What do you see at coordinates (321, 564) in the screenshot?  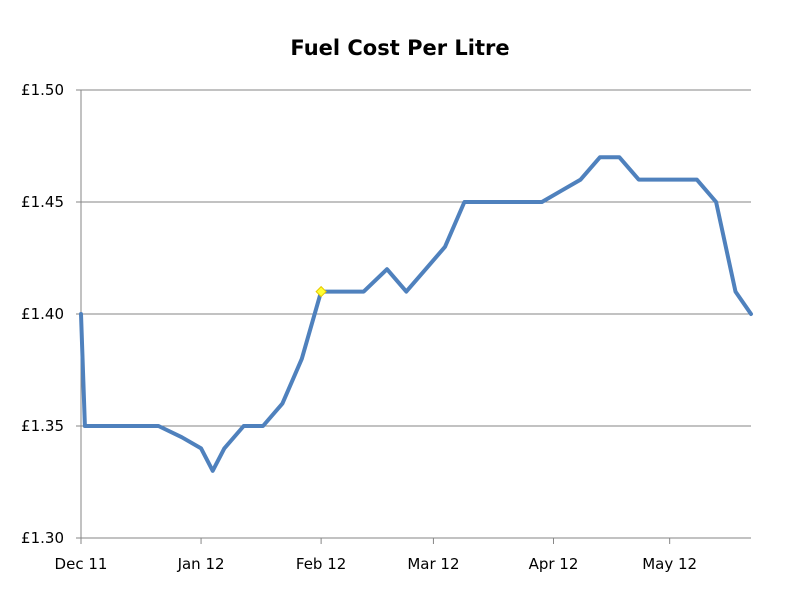 I see `x-tick-label: Feb 12` at bounding box center [321, 564].